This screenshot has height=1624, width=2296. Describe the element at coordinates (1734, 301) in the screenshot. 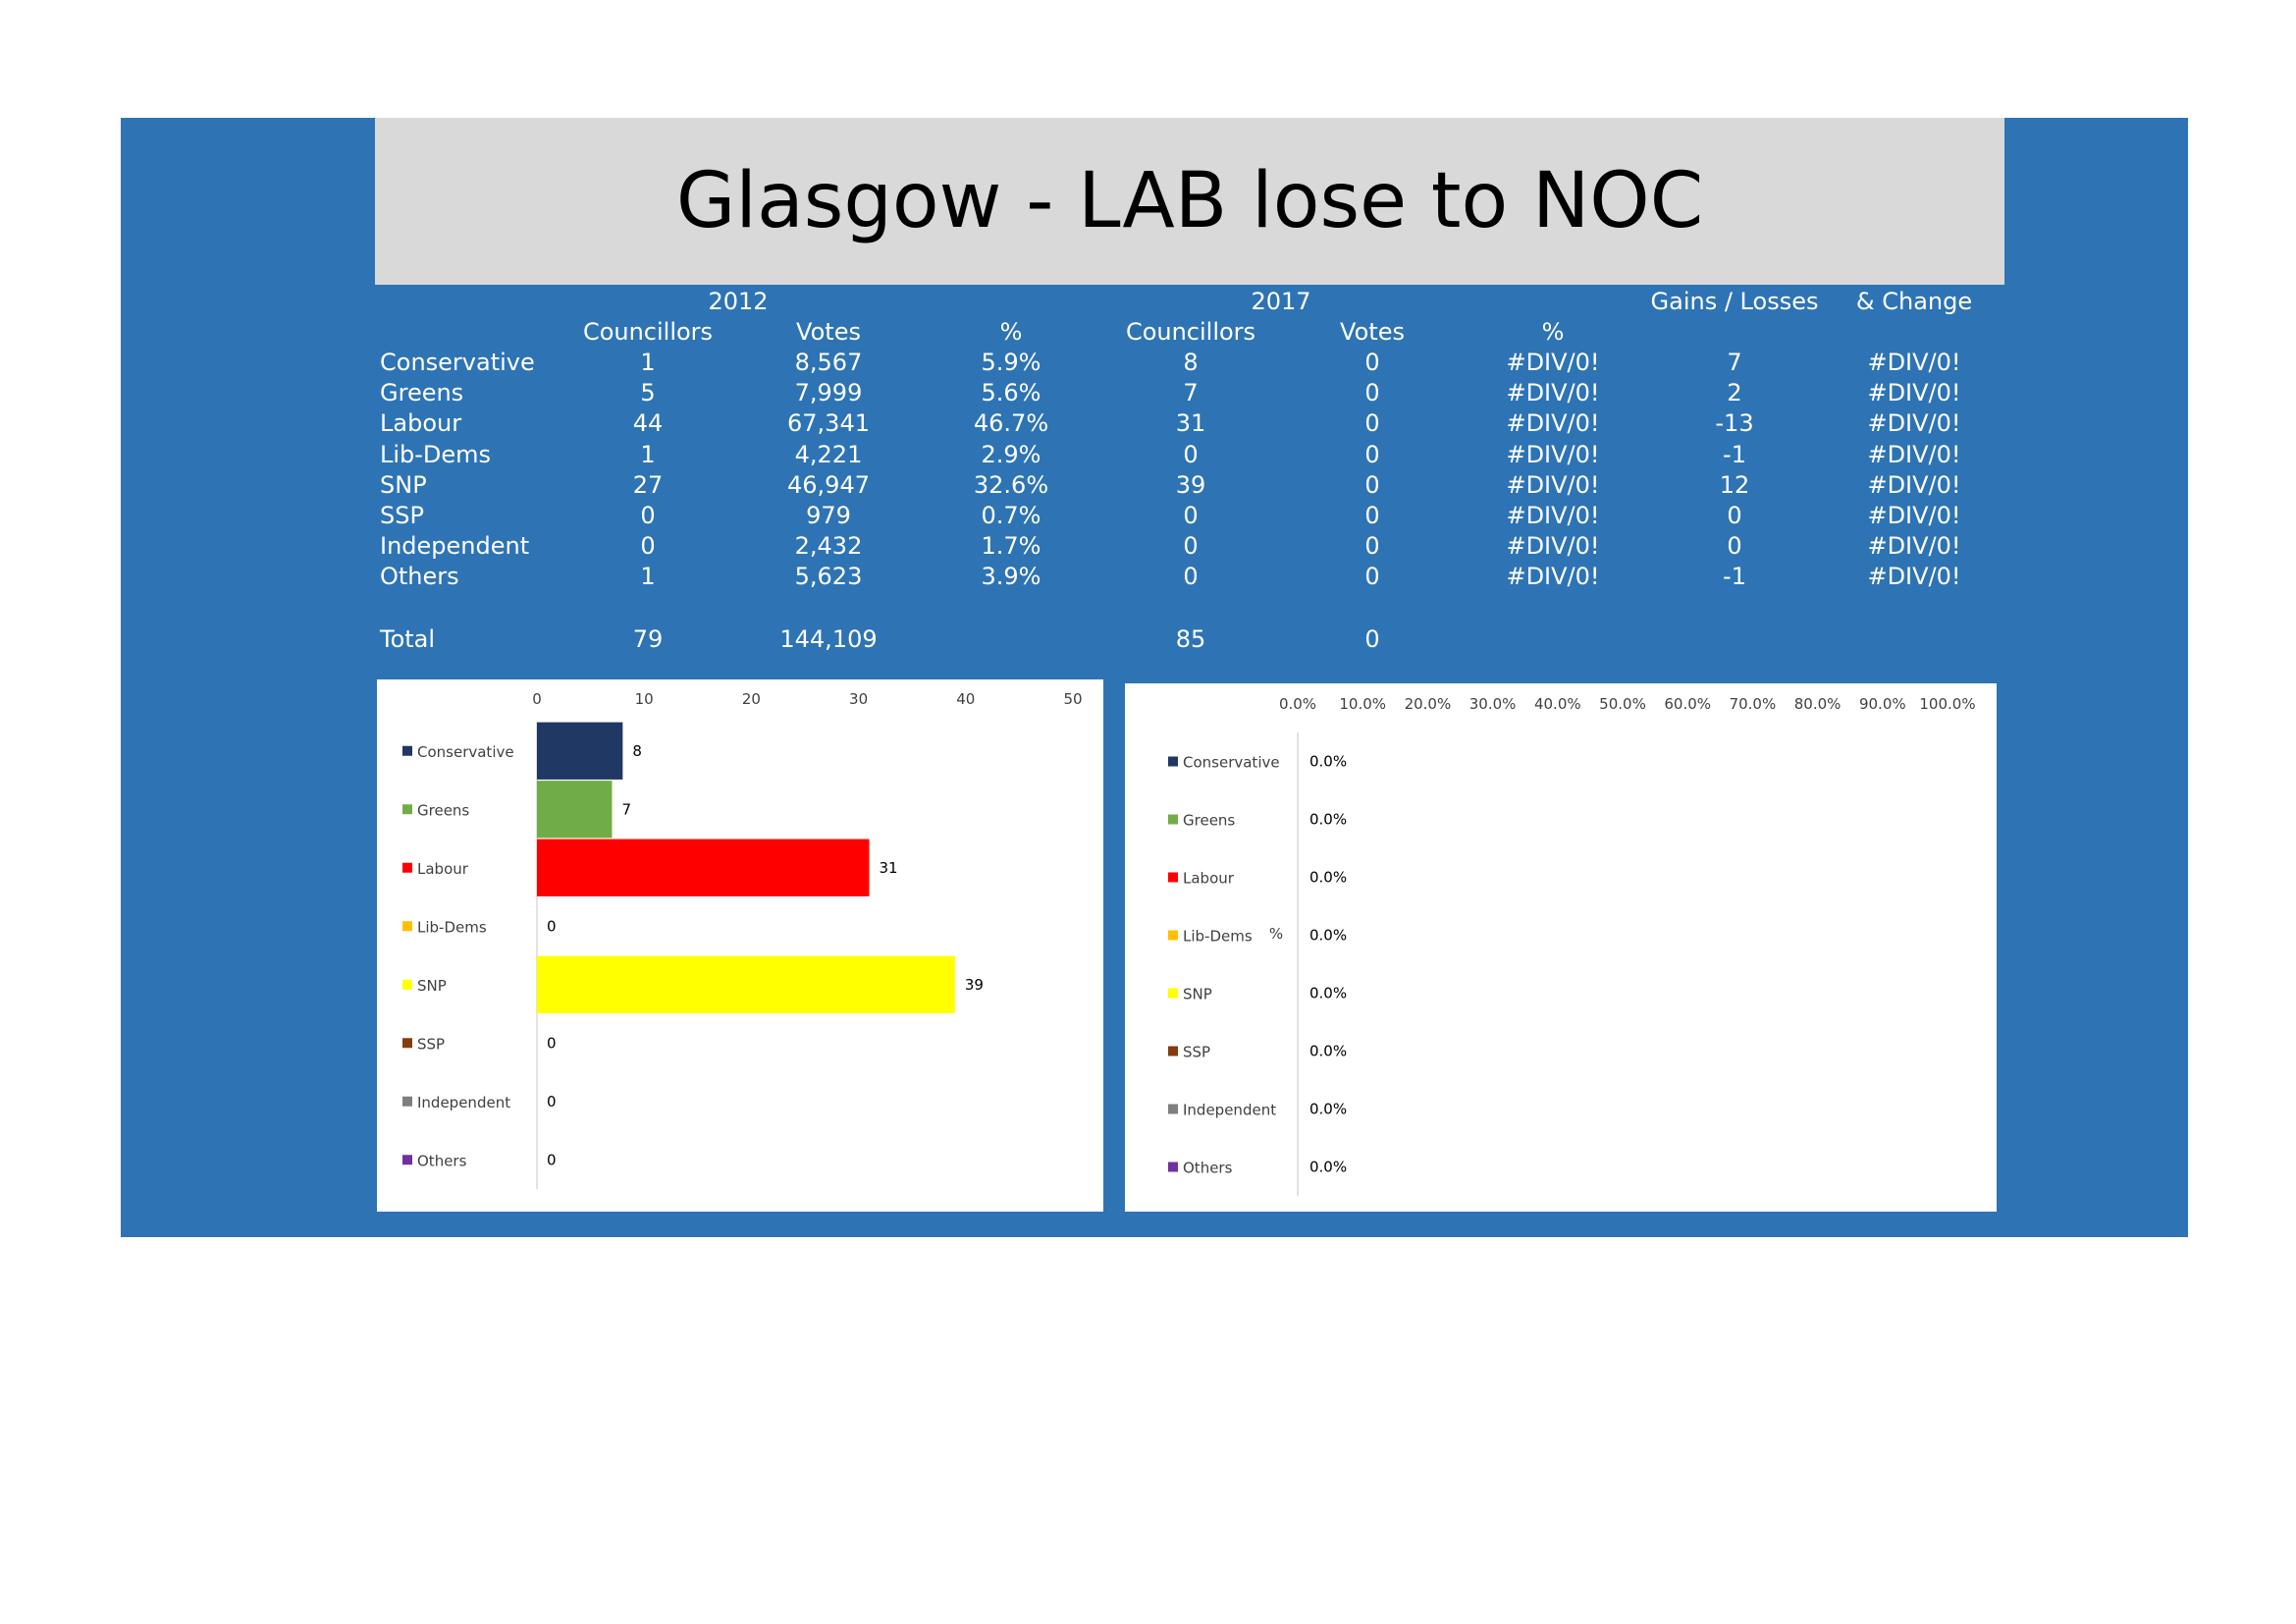

I see `gains-losses-header: Gains / Losses` at that location.